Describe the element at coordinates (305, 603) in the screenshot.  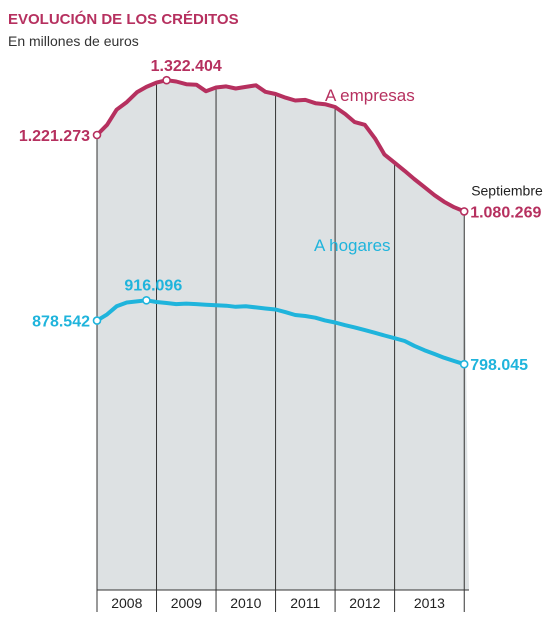
I see `x-tick-label: 2011` at that location.